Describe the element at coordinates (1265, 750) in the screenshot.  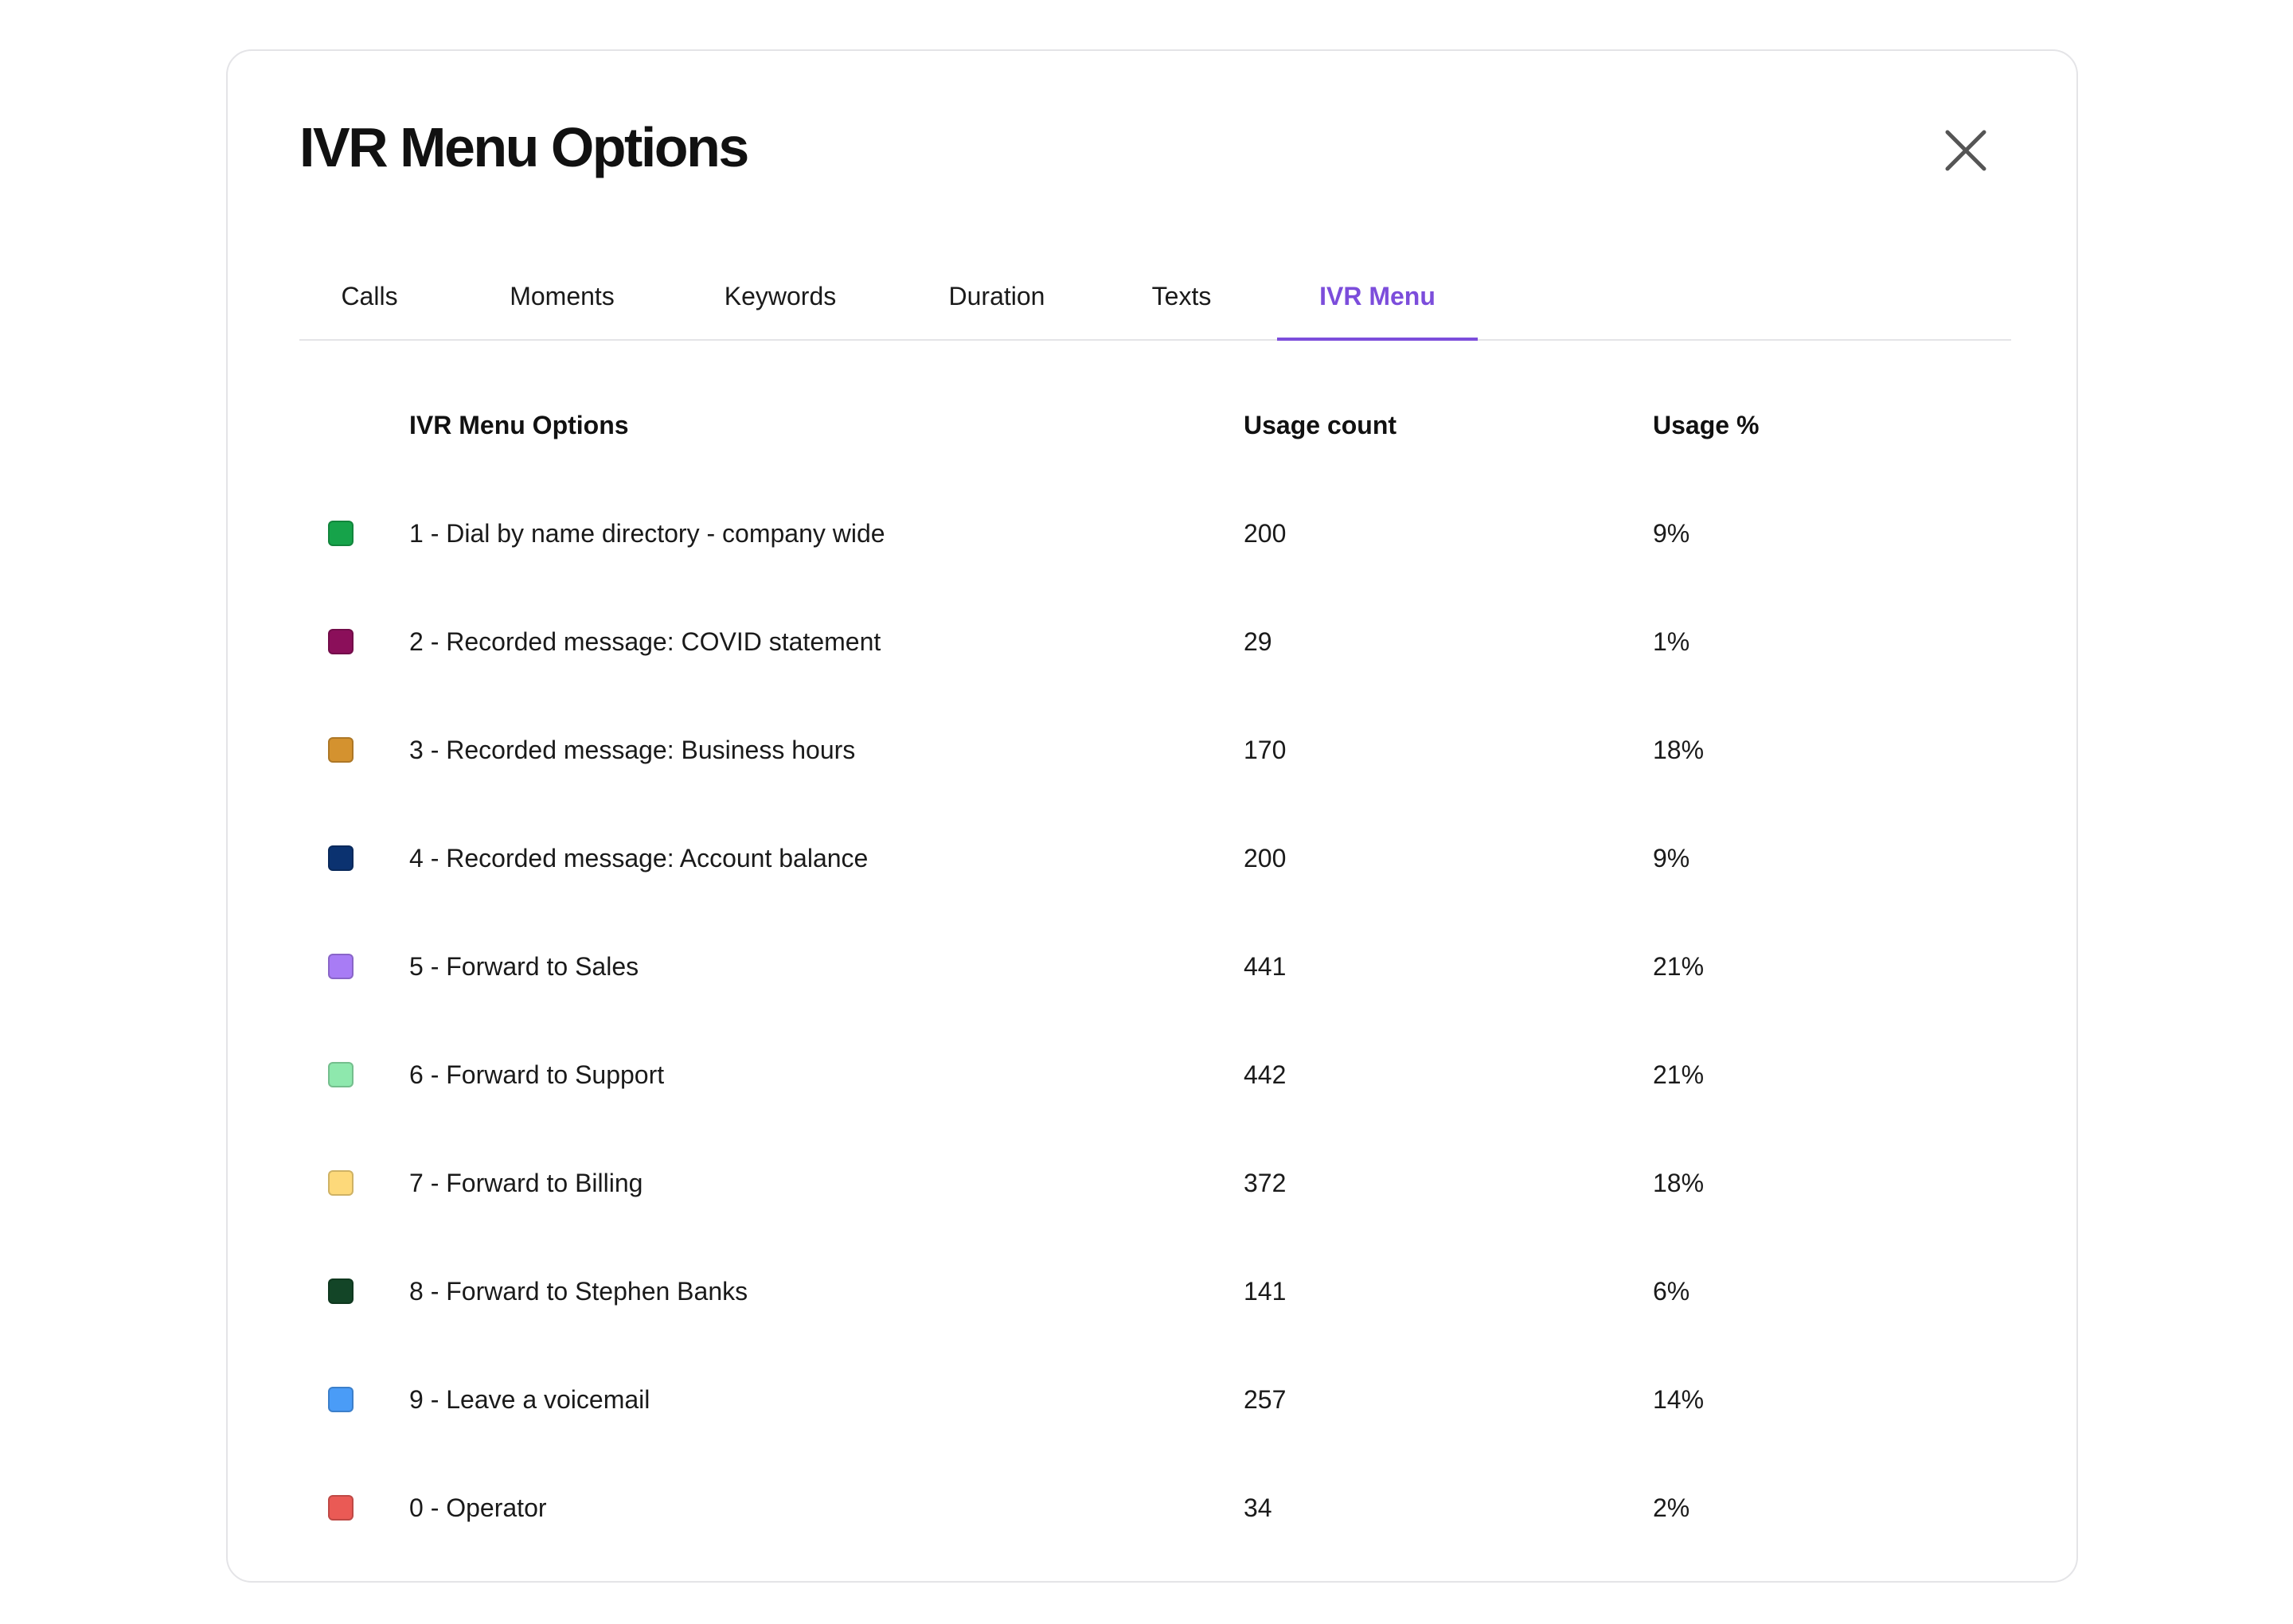
I see `usage-count: 170` at that location.